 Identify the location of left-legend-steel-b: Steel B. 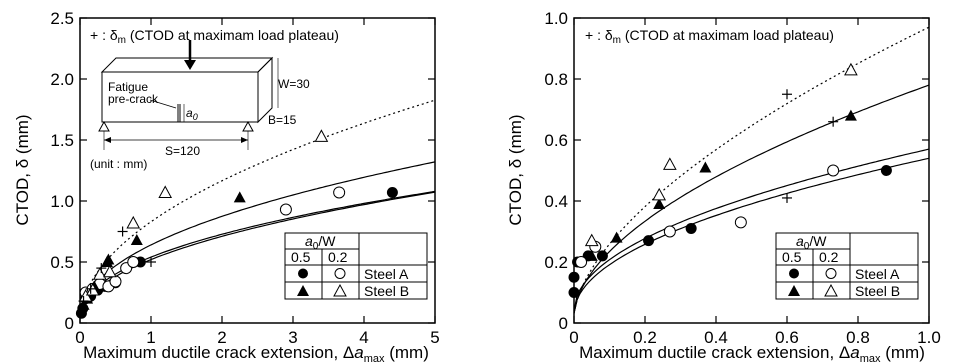
(386, 291).